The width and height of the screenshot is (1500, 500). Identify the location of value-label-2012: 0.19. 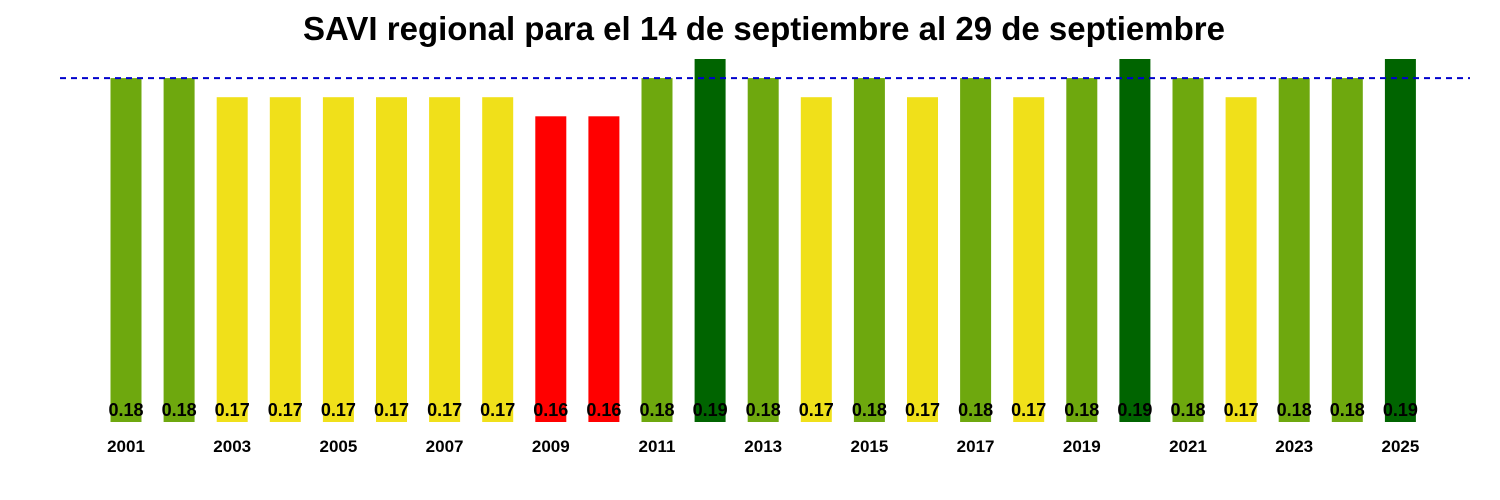
(710, 410).